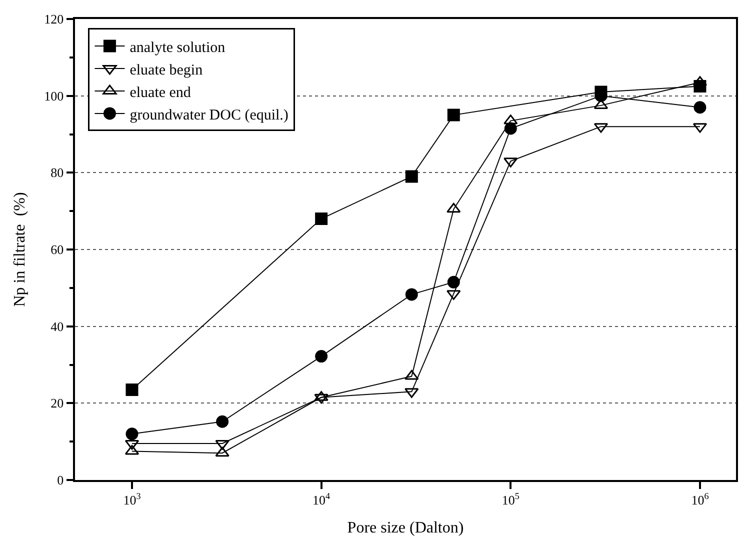 The height and width of the screenshot is (546, 750). I want to click on y-tick-label: 80, so click(57, 172).